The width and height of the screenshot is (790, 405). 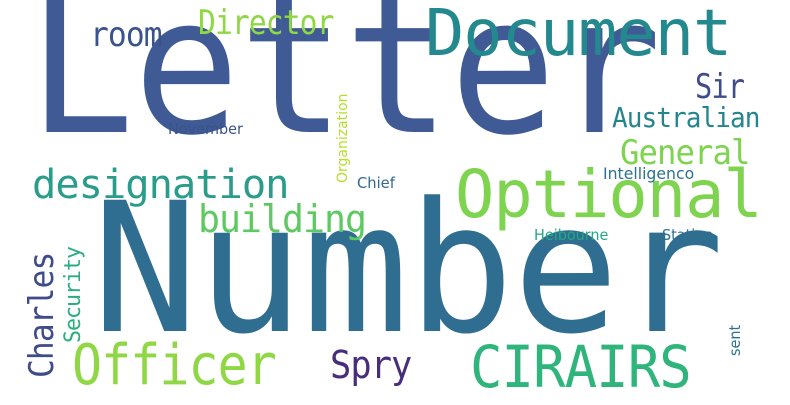 What do you see at coordinates (720, 87) in the screenshot?
I see `word-sir: Sir` at bounding box center [720, 87].